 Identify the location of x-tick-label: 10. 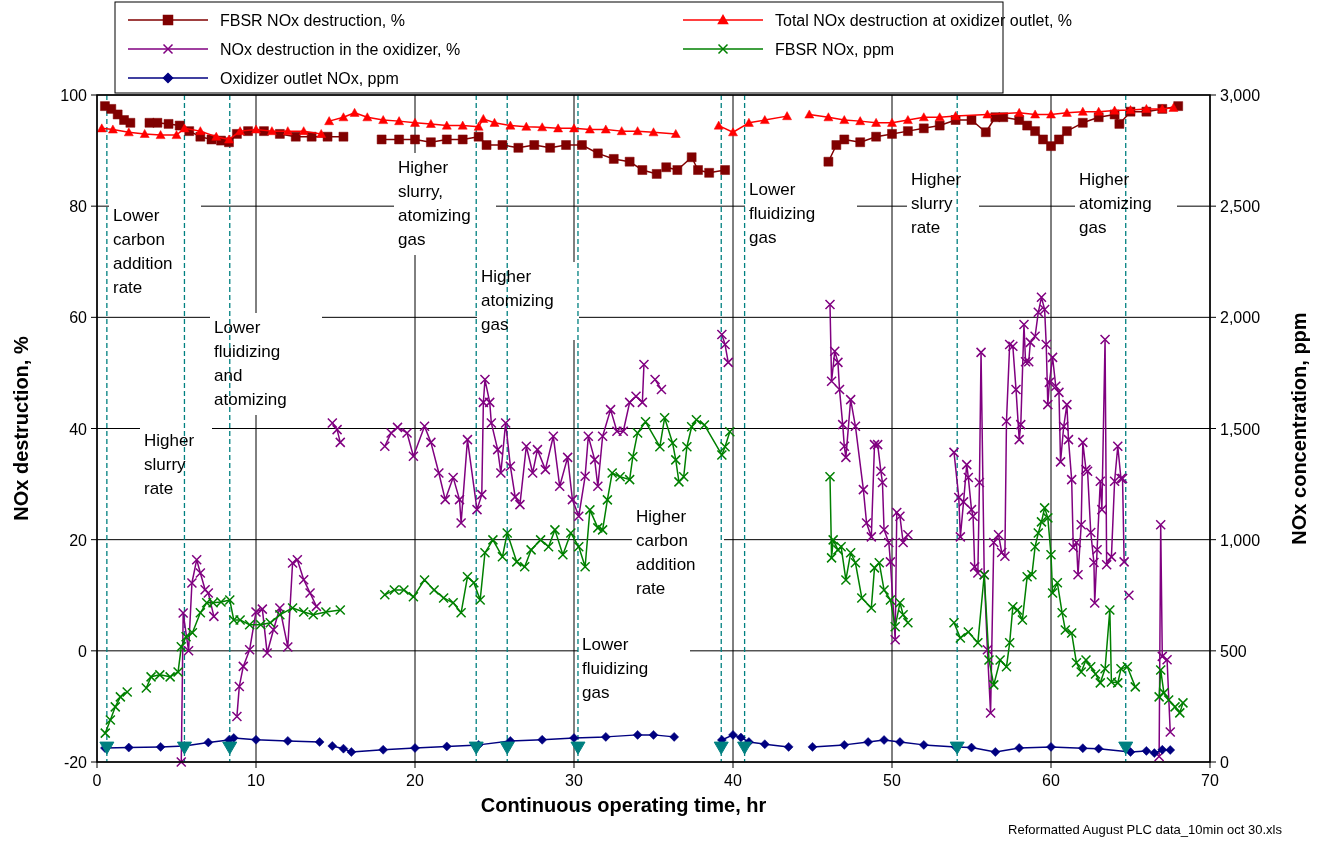
(256, 780).